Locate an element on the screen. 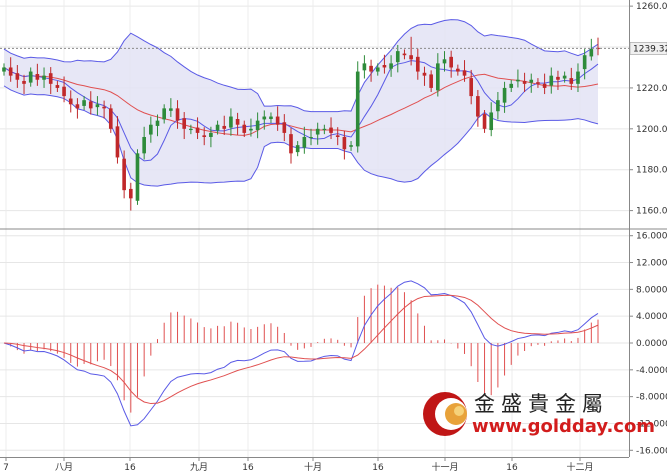 This screenshot has width=667, height=475. macd-y-tick-label: -8.0000 is located at coordinates (651, 398).